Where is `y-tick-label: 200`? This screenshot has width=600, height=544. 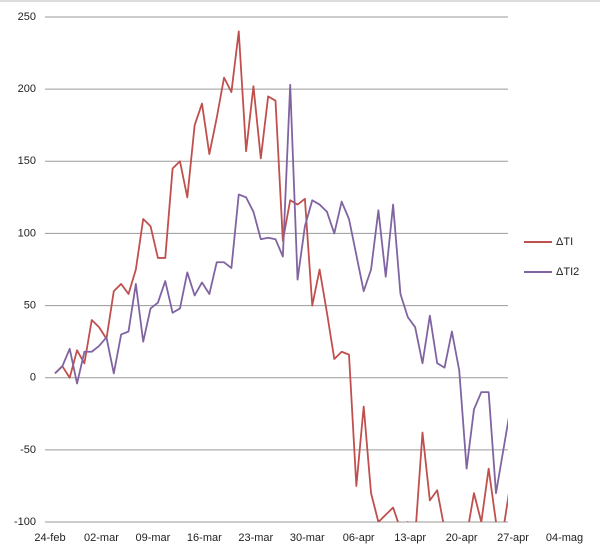 y-tick-label: 200 is located at coordinates (27, 89).